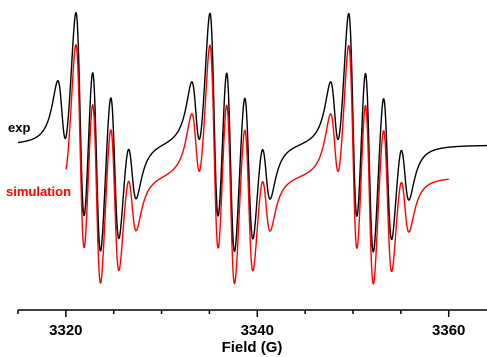 Image resolution: width=487 pixels, height=357 pixels. Describe the element at coordinates (65, 330) in the screenshot. I see `x-tick-label: 3320` at that location.